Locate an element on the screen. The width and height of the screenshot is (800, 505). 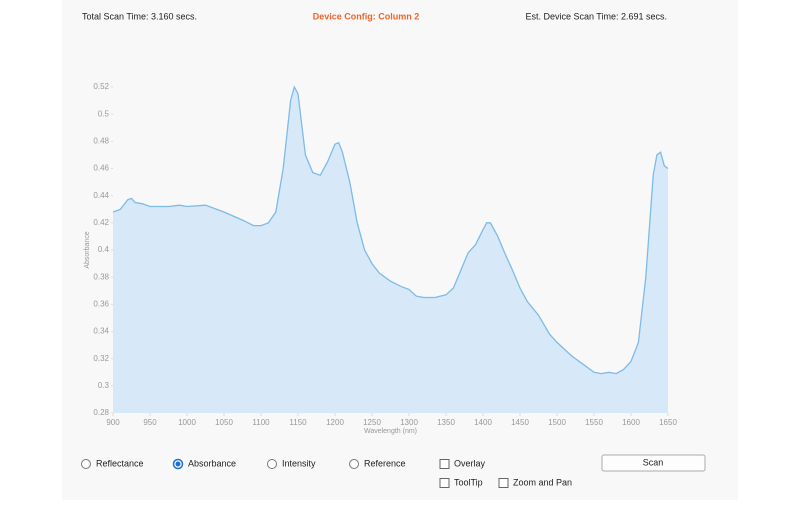
x-tick-label: 1200 is located at coordinates (335, 422).